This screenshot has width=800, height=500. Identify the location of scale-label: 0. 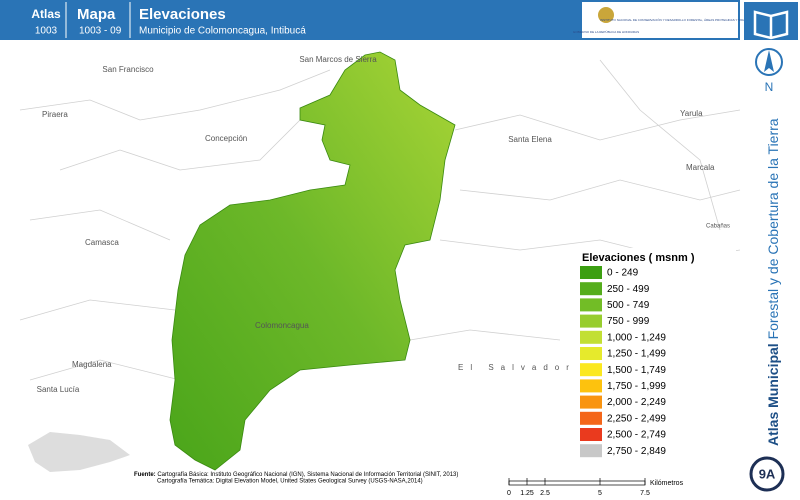
(509, 493).